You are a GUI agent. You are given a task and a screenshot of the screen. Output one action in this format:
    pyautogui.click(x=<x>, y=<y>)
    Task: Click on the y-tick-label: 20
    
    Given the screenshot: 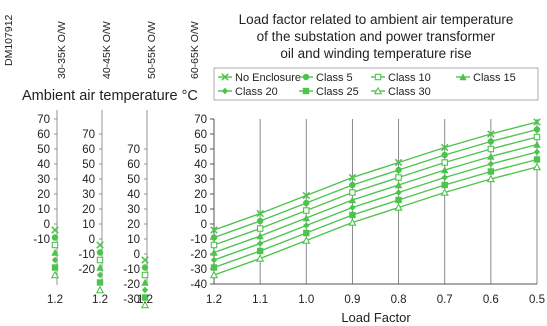 What is the action you would take?
    pyautogui.click(x=200, y=195)
    